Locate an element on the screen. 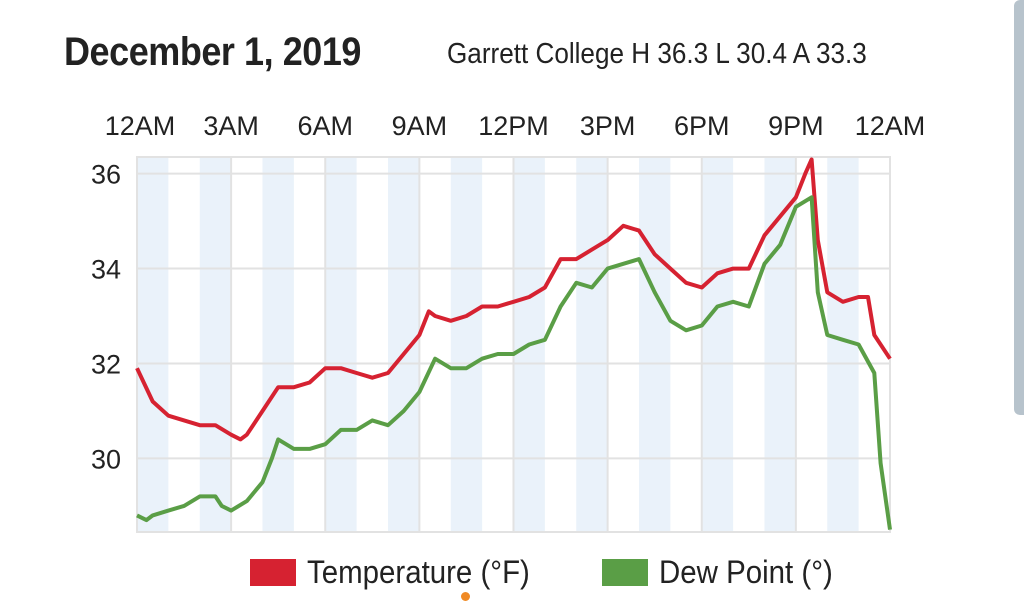 This screenshot has height=601, width=1024. x-tick-label: 6PM is located at coordinates (702, 126).